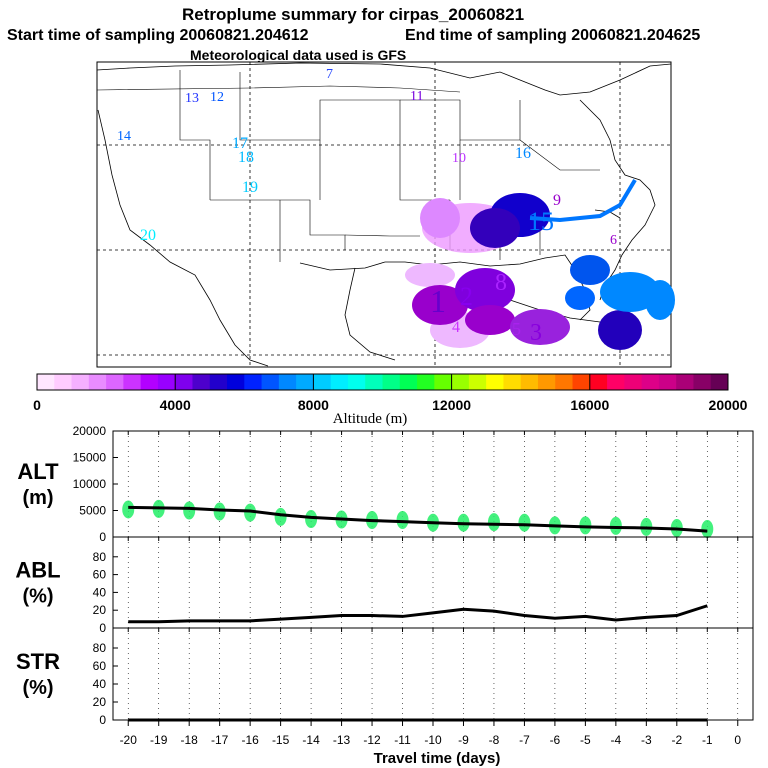 This screenshot has width=768, height=768. What do you see at coordinates (38, 661) in the screenshot?
I see `str-panel-title: STR` at bounding box center [38, 661].